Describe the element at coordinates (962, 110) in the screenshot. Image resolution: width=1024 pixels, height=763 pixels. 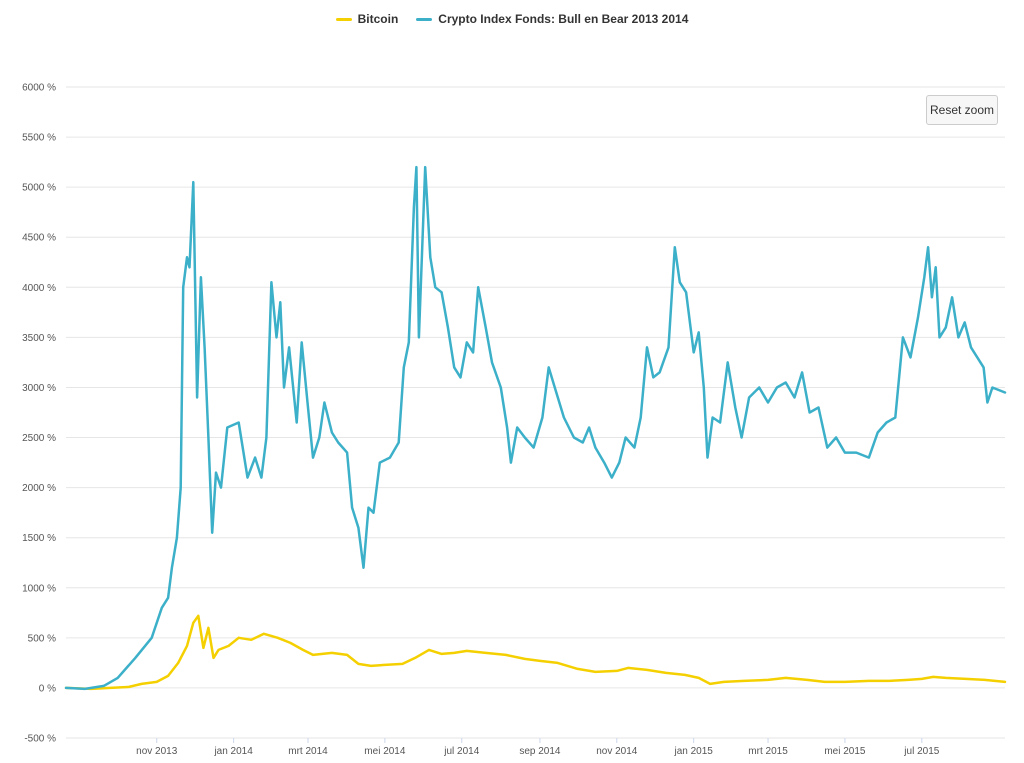
I see `reset-zoom-button: Reset zoom` at that location.